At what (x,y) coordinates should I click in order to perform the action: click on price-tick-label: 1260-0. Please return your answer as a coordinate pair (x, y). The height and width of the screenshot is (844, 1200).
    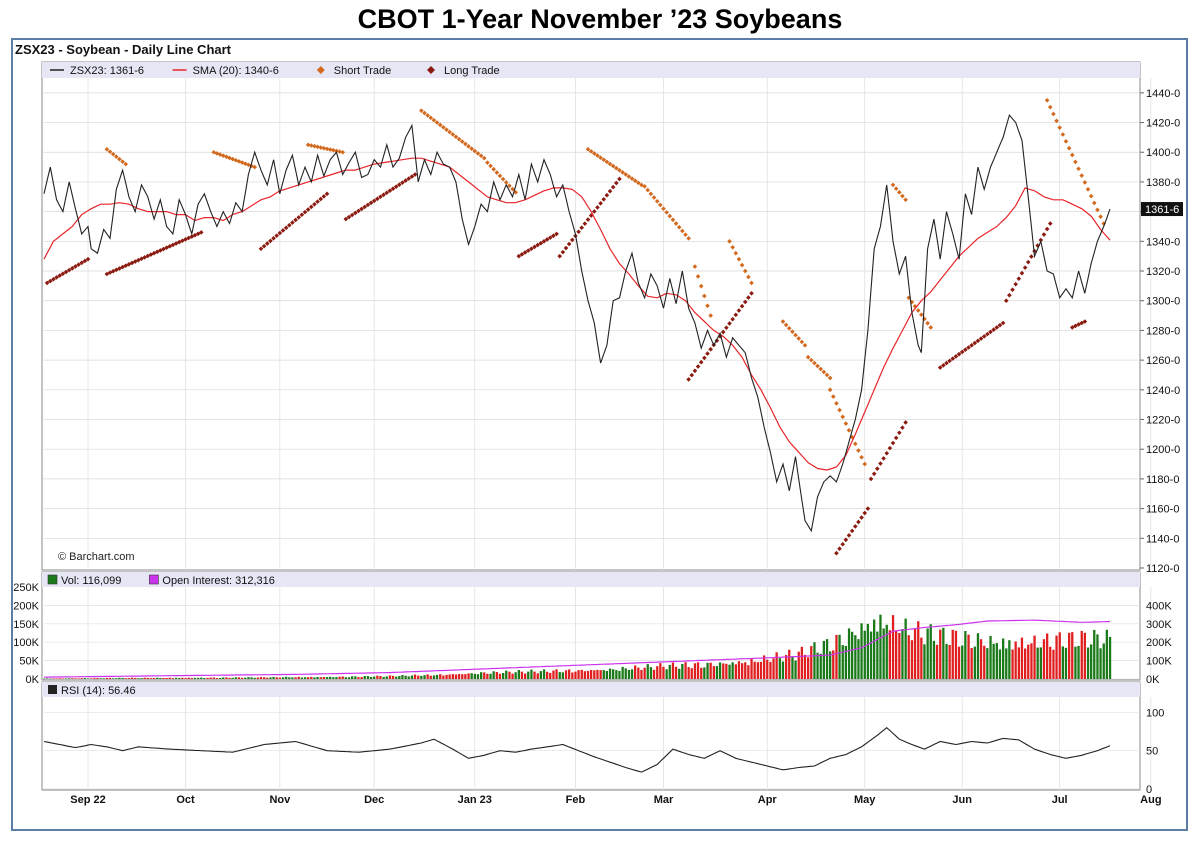
    Looking at the image, I should click on (1163, 361).